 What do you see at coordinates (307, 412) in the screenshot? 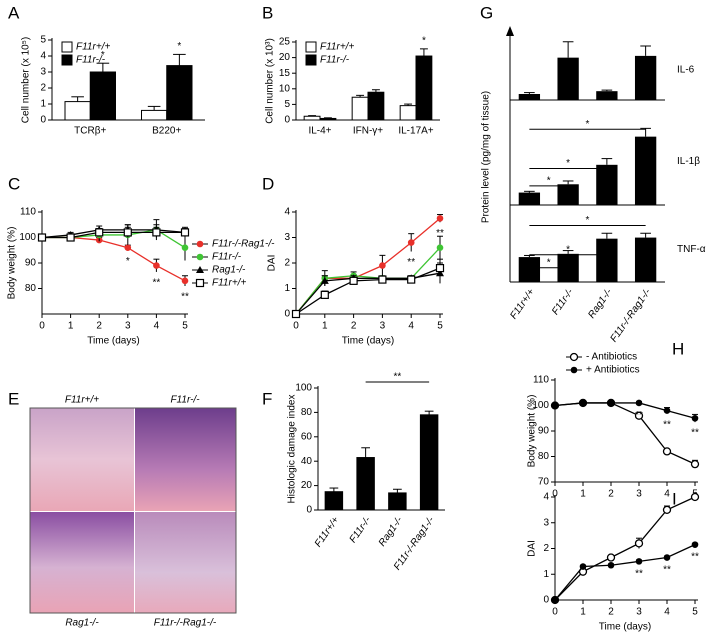
I see `y-tick-label: 80` at bounding box center [307, 412].